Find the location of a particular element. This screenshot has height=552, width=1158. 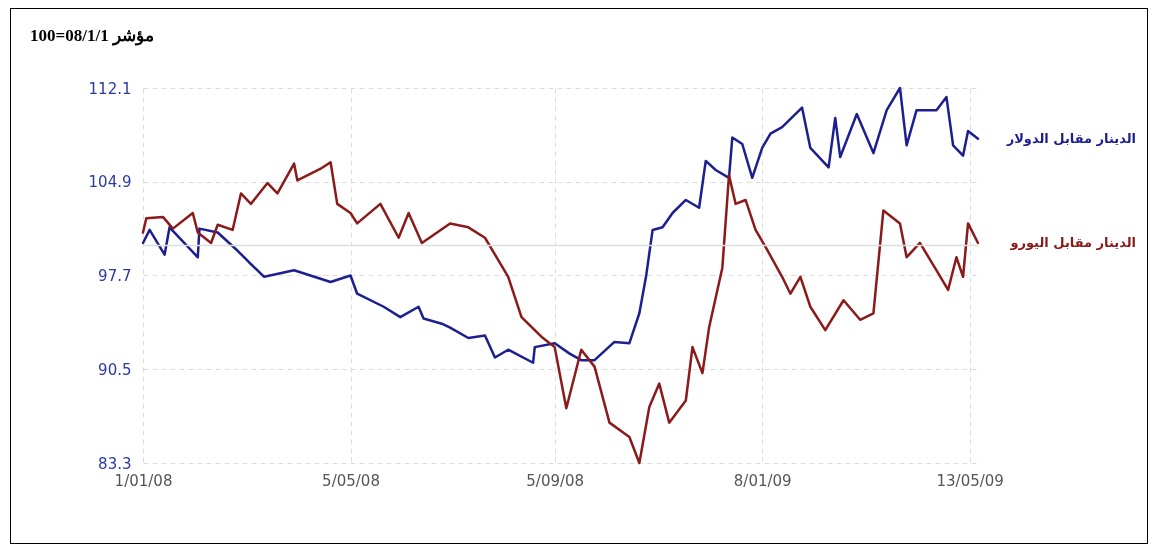

y-tick-label: 90.5 is located at coordinates (115, 369).